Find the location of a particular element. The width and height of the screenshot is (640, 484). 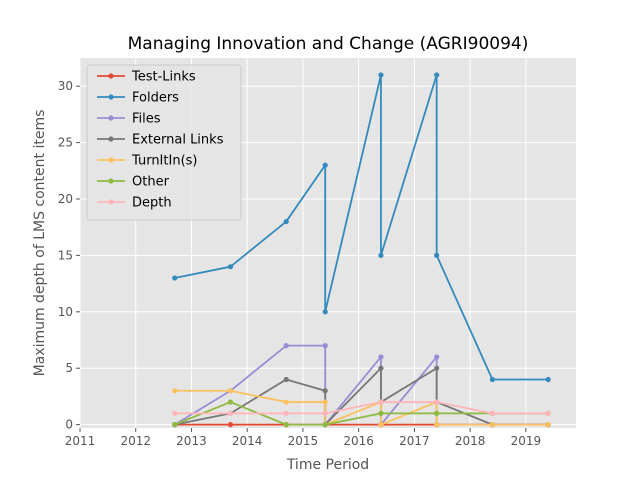

legend-entry: Test-Links is located at coordinates (146, 77).